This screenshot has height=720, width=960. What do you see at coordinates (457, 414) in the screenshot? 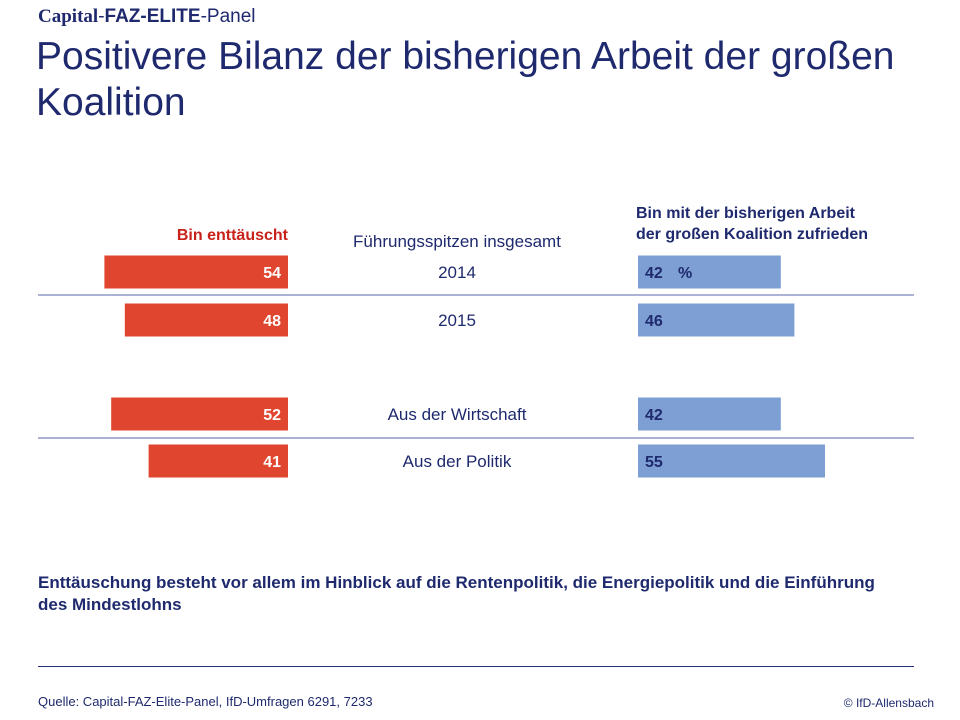
I see `category-label-3: Aus der Wirtschaft` at bounding box center [457, 414].